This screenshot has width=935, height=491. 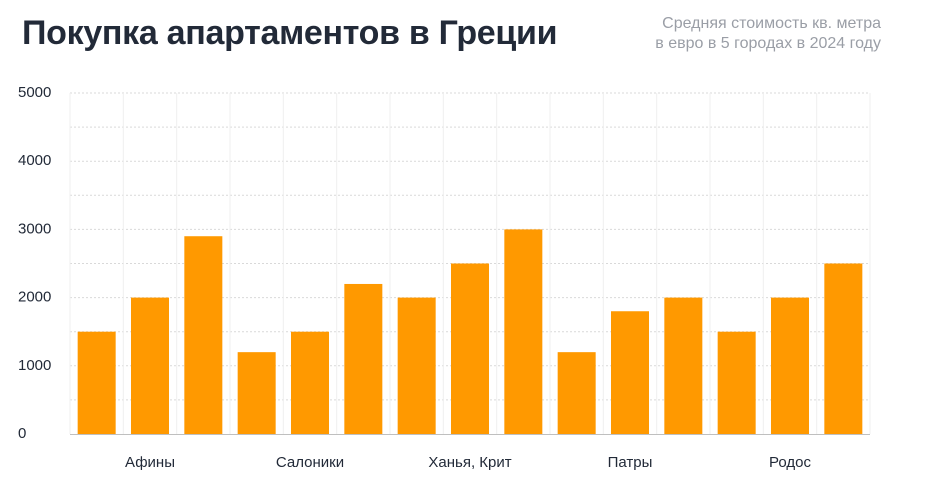 I want to click on category-label: Ханья, Крит, so click(x=469, y=462).